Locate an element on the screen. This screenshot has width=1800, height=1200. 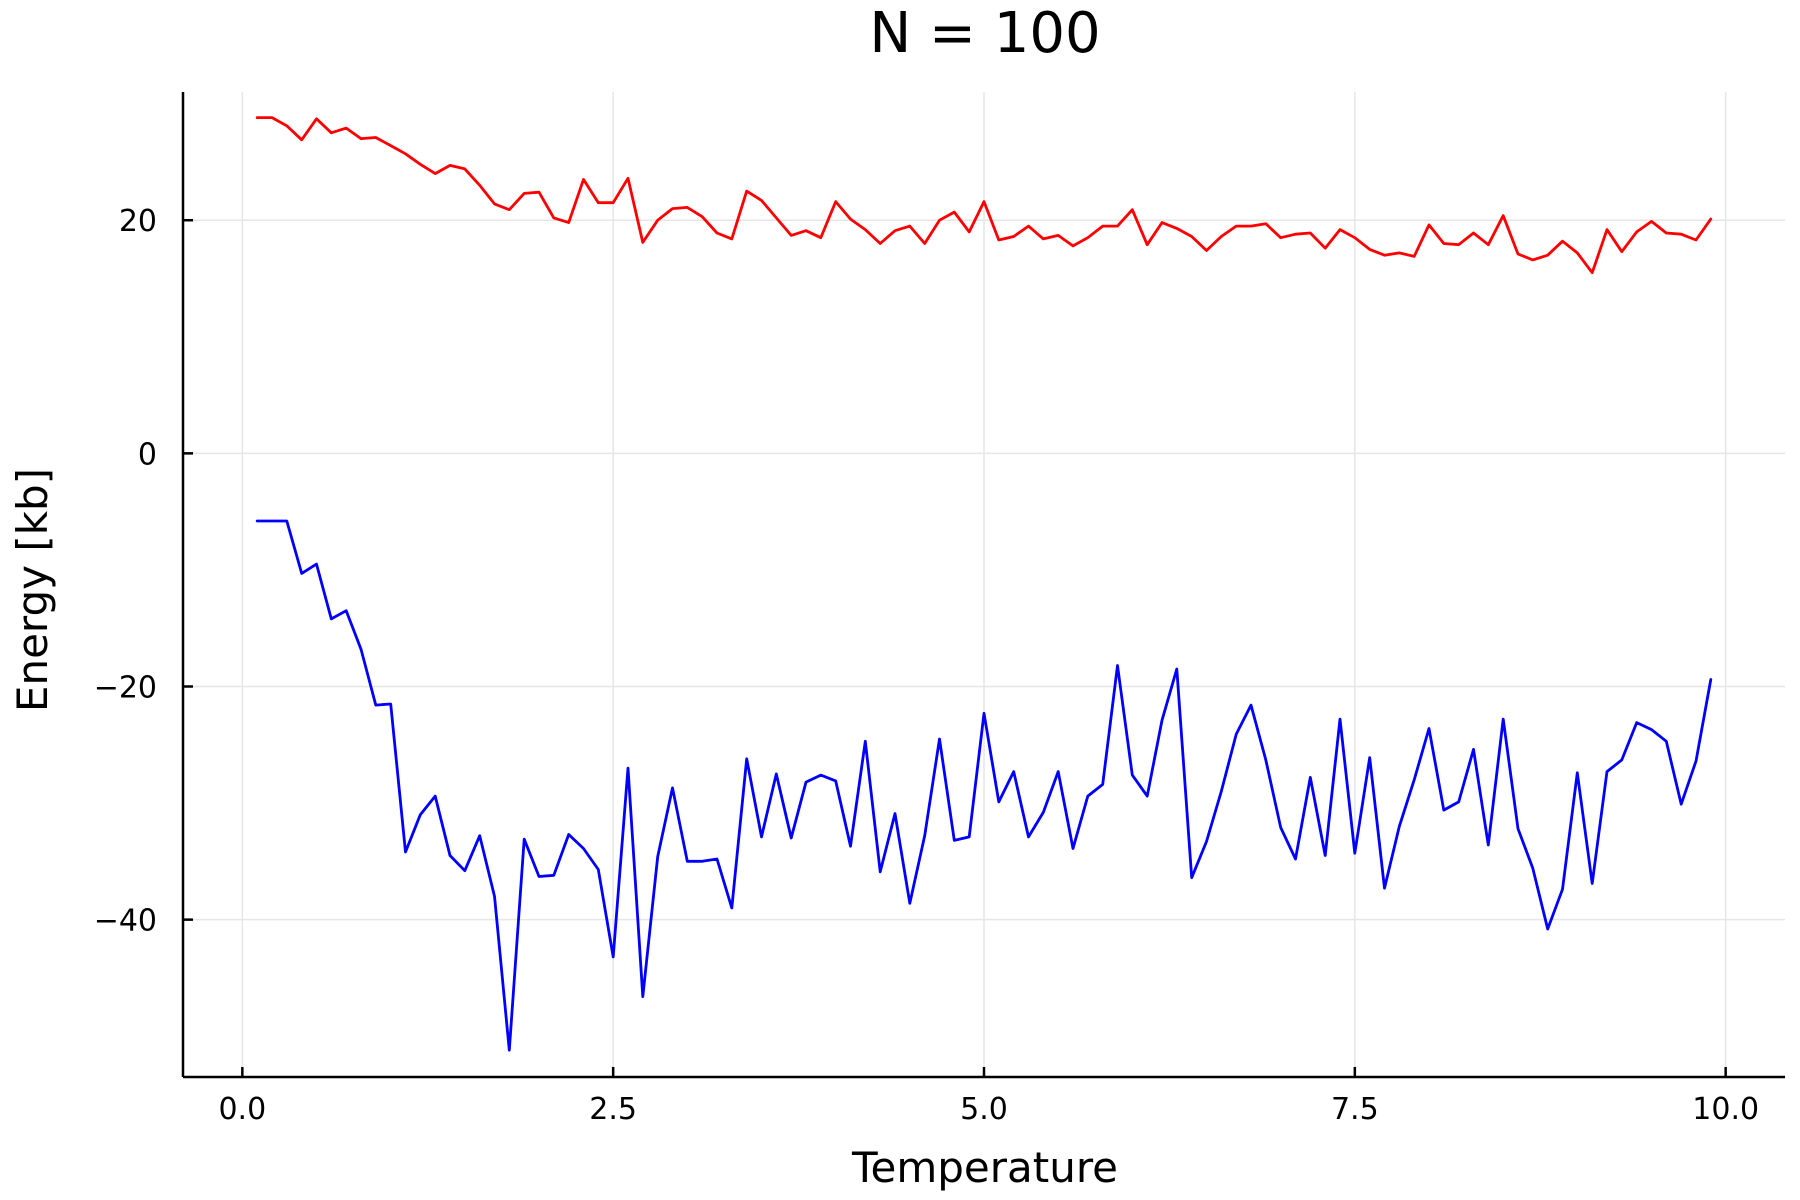
x-tick-label: 2.5 is located at coordinates (613, 1109).